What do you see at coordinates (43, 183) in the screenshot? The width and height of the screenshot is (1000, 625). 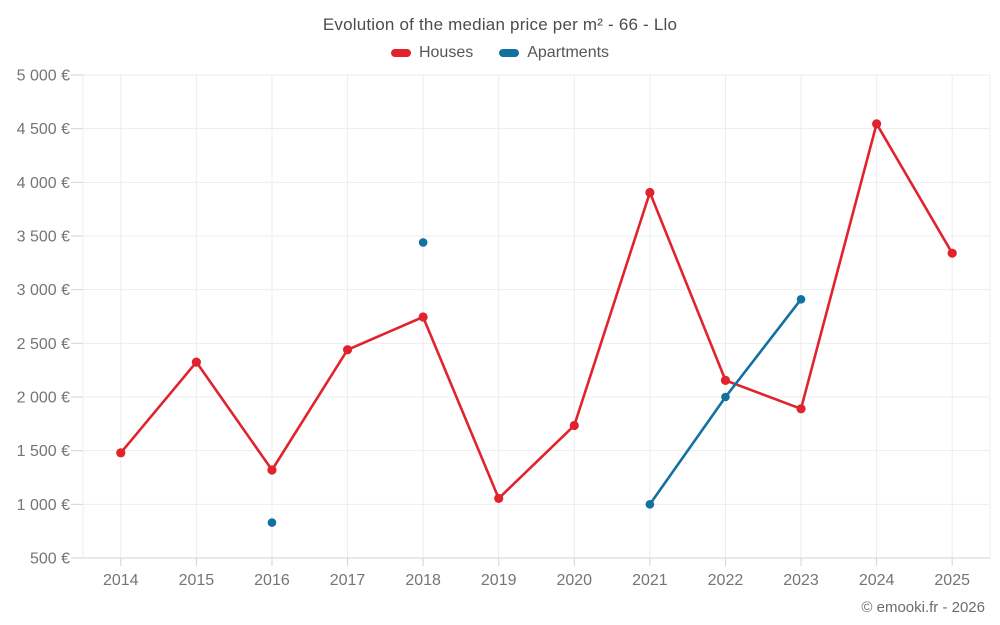 I see `y-tick-label: 4 000 €` at bounding box center [43, 183].